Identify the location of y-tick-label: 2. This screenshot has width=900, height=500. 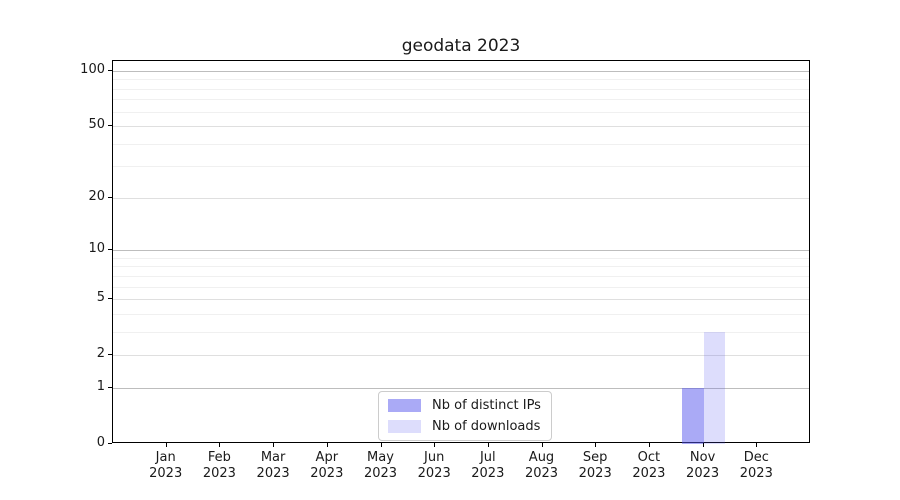
(100, 354).